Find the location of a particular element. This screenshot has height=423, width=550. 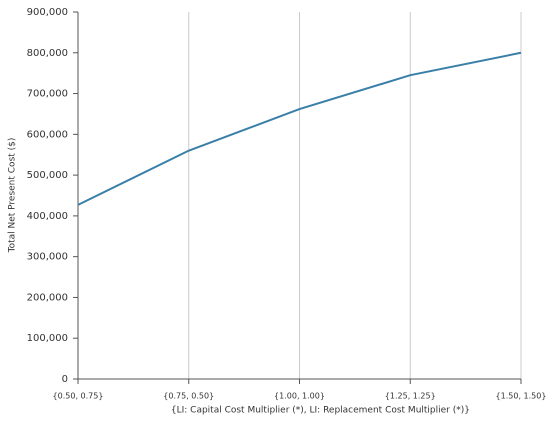

y-tick-label: 700,000 is located at coordinates (47, 94).